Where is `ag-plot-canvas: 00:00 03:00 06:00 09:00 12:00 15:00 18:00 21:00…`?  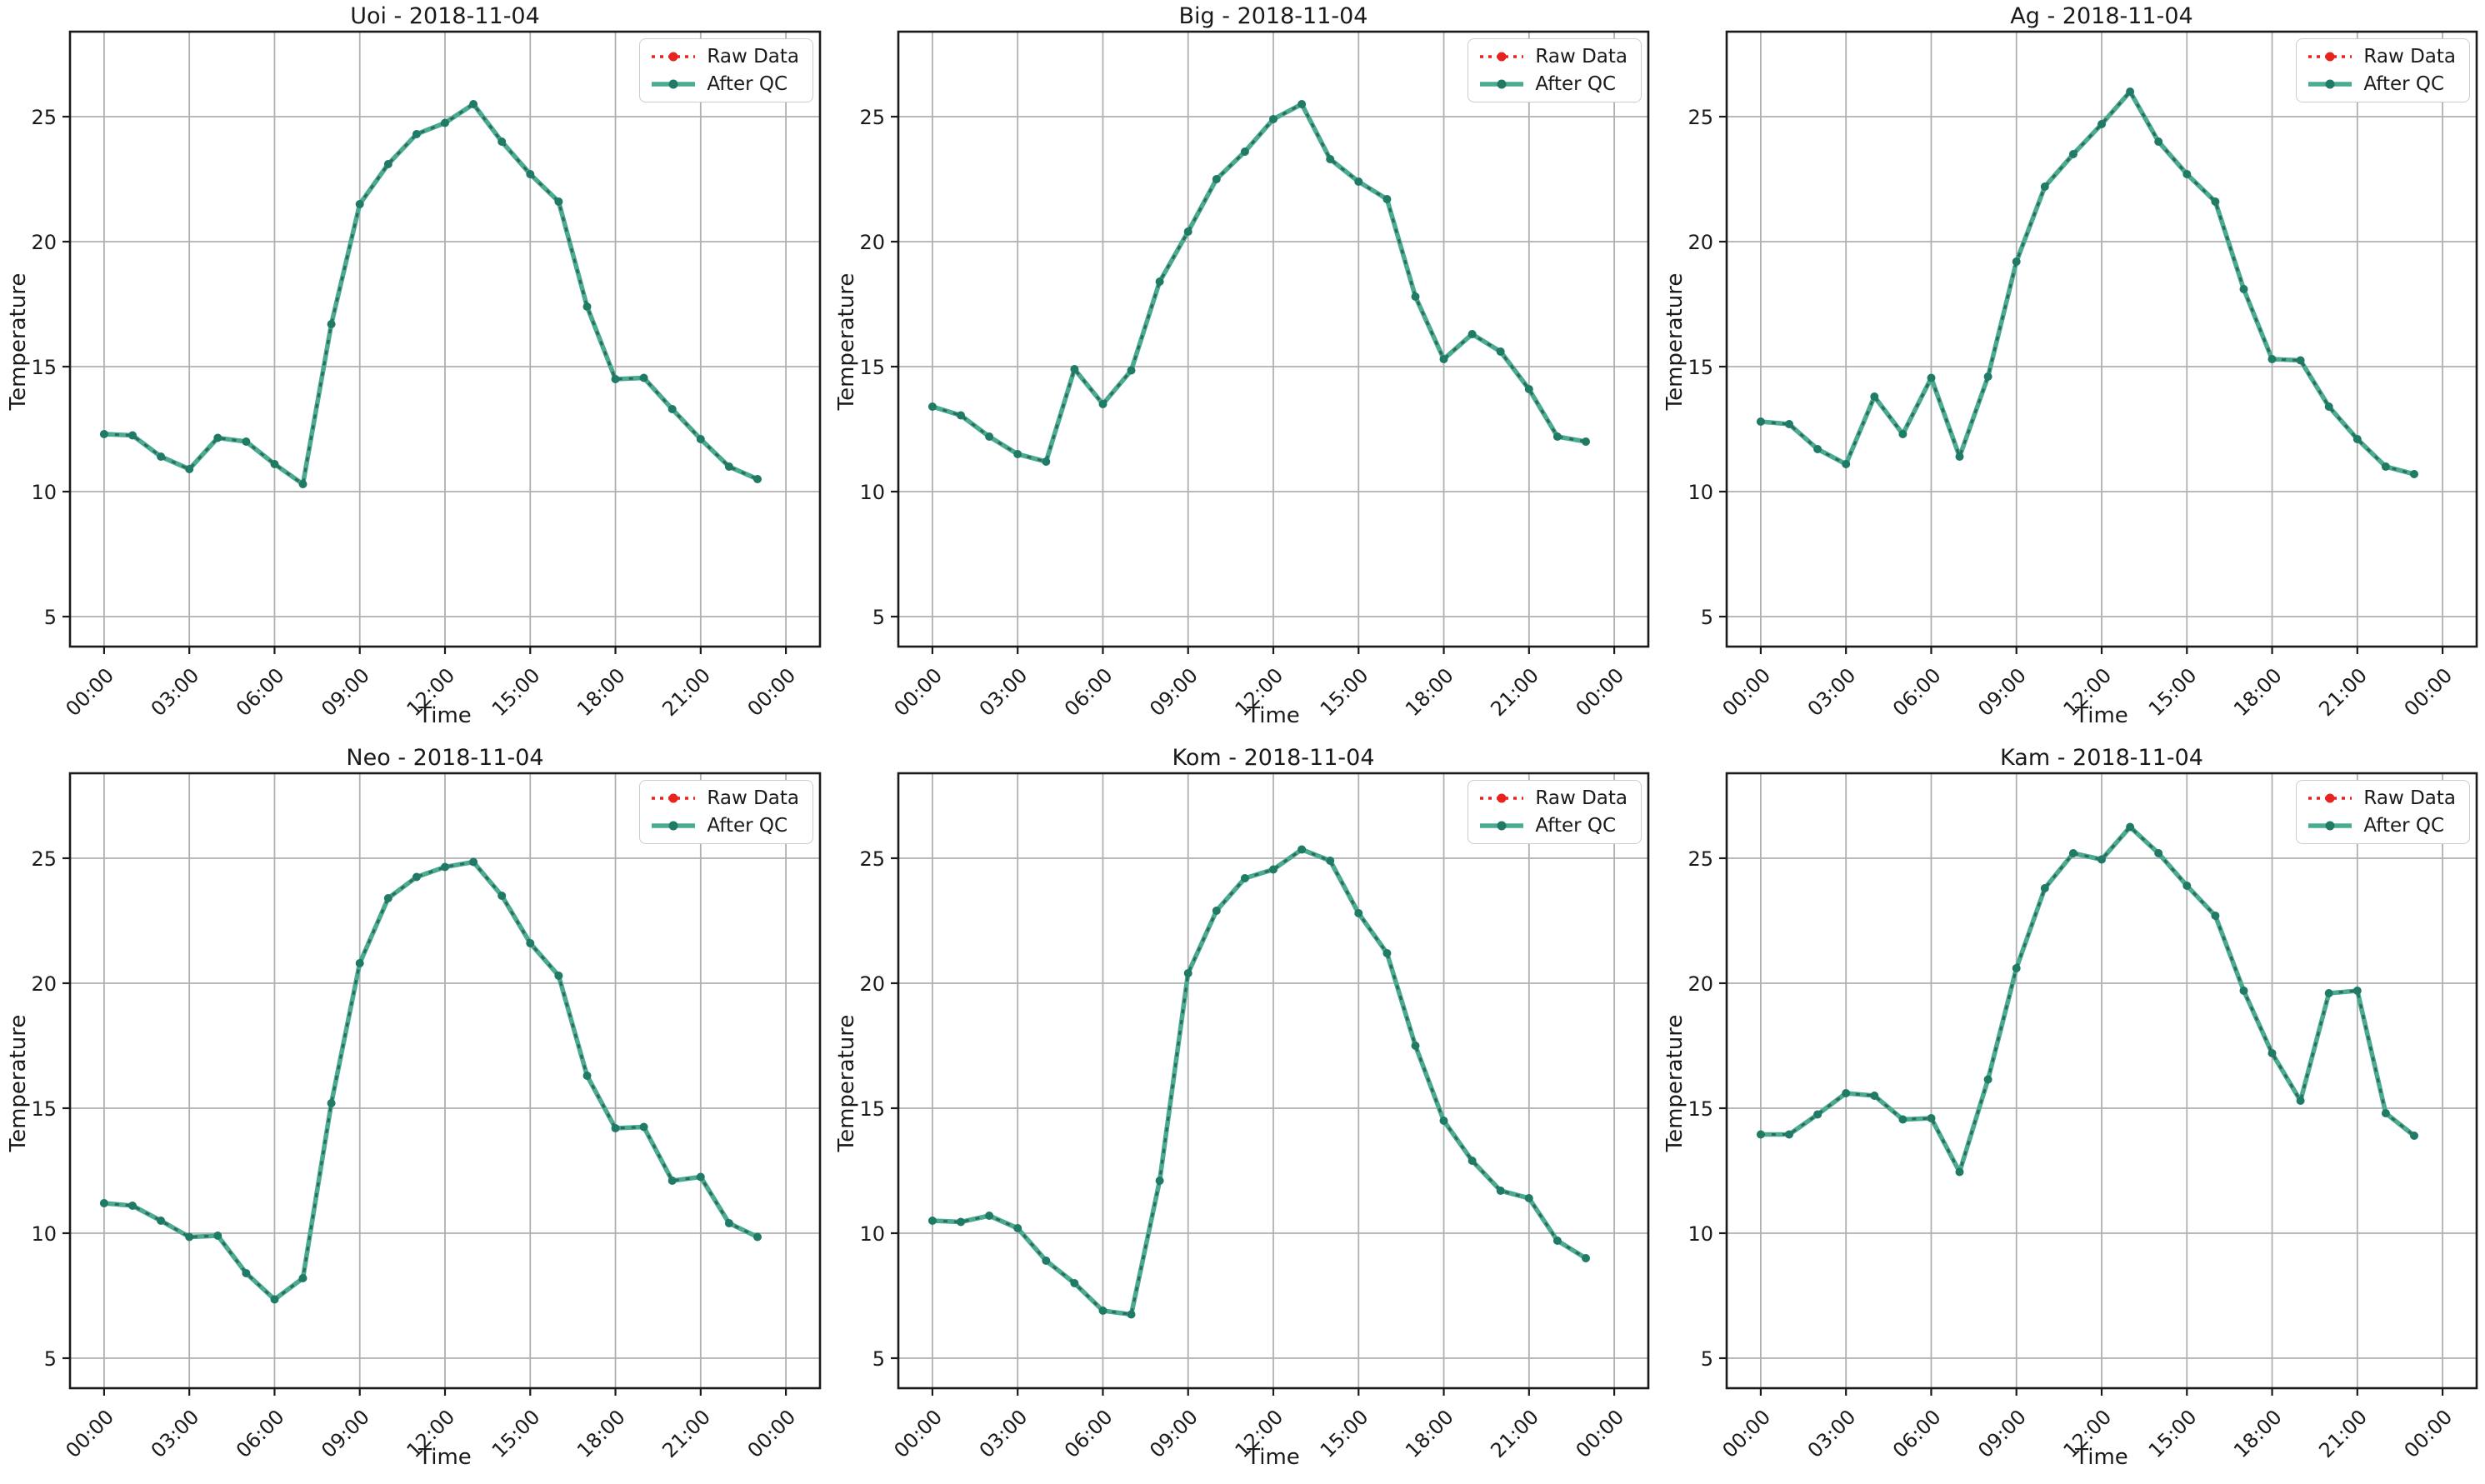 ag-plot-canvas: 00:00 03:00 06:00 09:00 12:00 15:00 18:00 21:00… is located at coordinates (2083, 375).